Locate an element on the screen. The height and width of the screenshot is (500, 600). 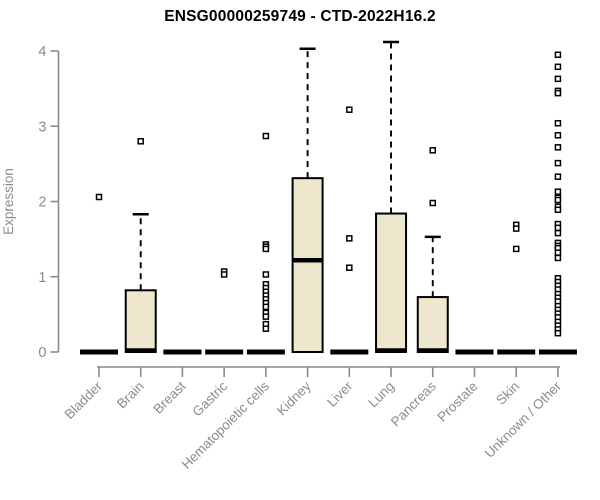
y-tick-label: 4 is located at coordinates (42, 52).